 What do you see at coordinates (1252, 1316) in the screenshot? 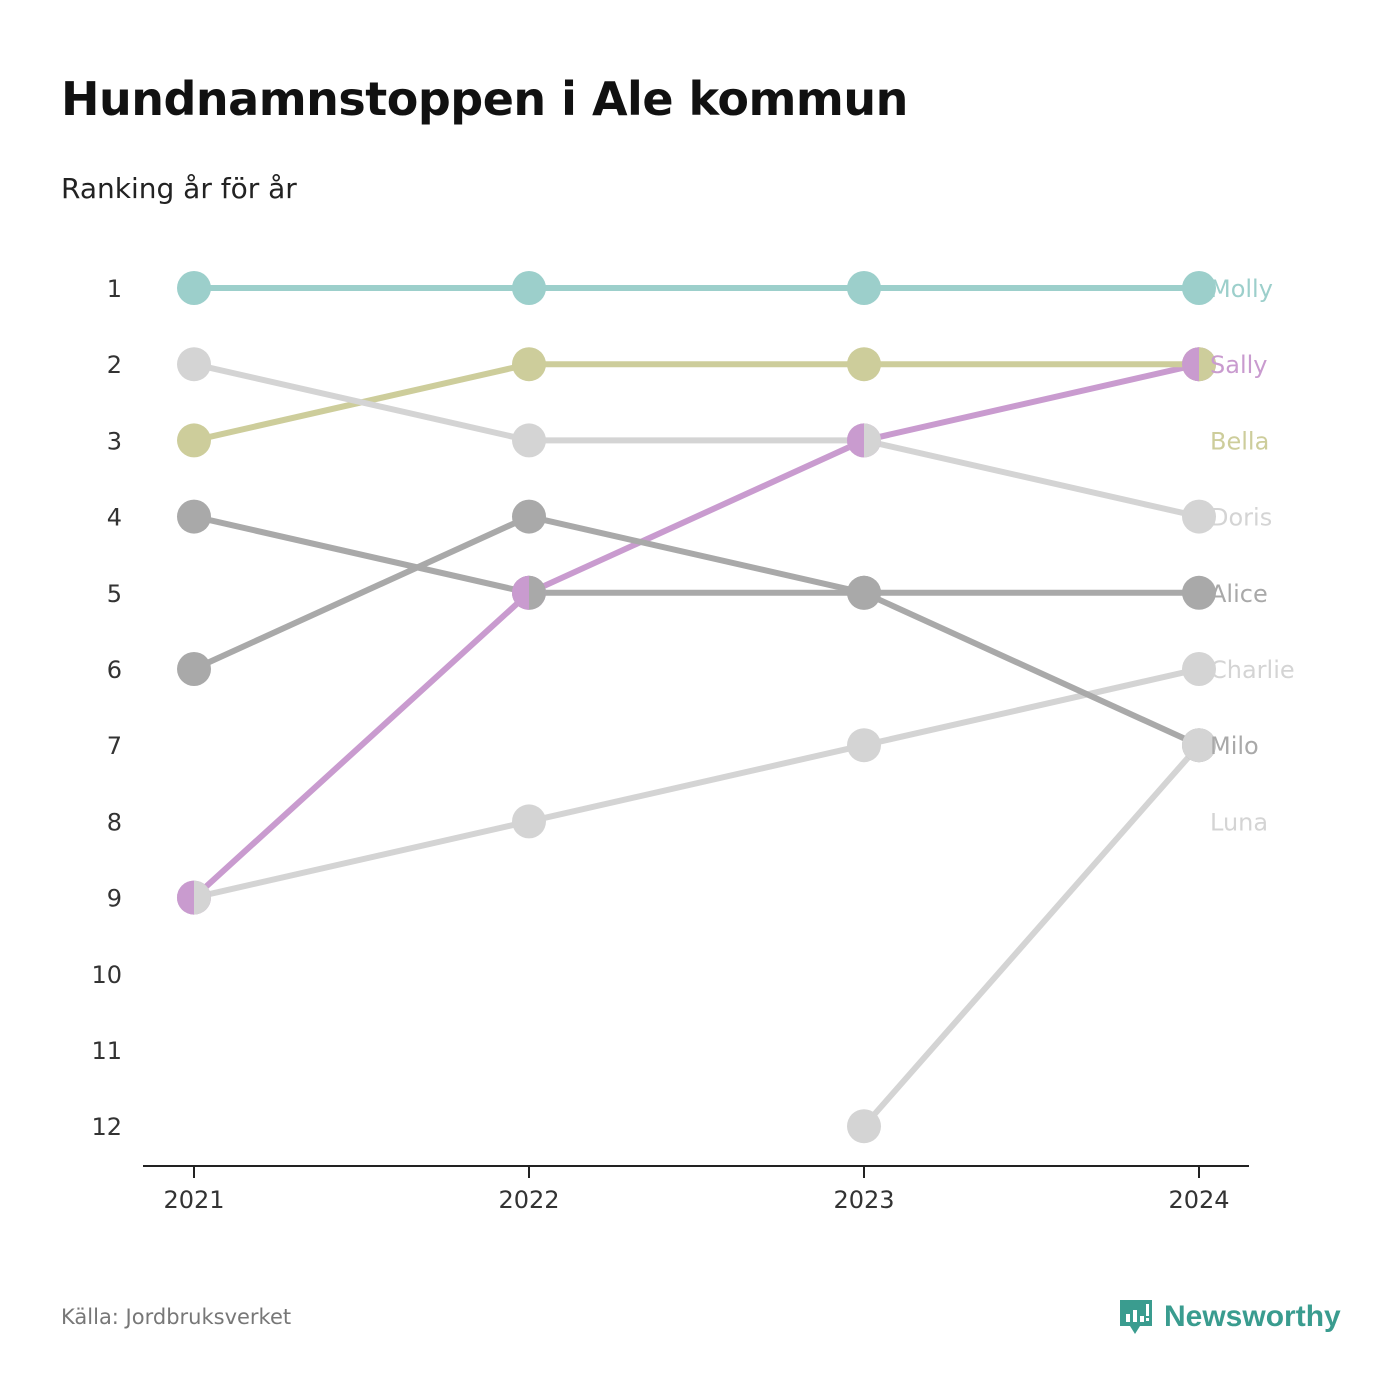
I see `brand-name: Newsworthy` at bounding box center [1252, 1316].